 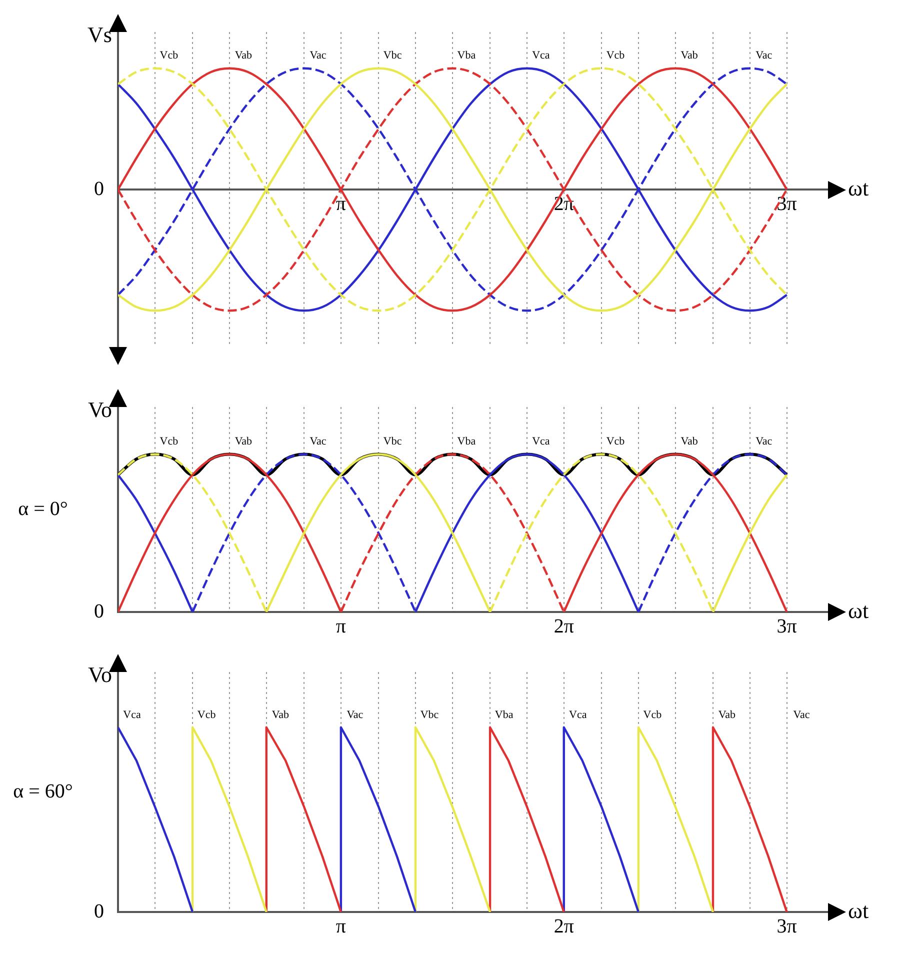 I want to click on text: α = 60°, so click(x=43, y=791).